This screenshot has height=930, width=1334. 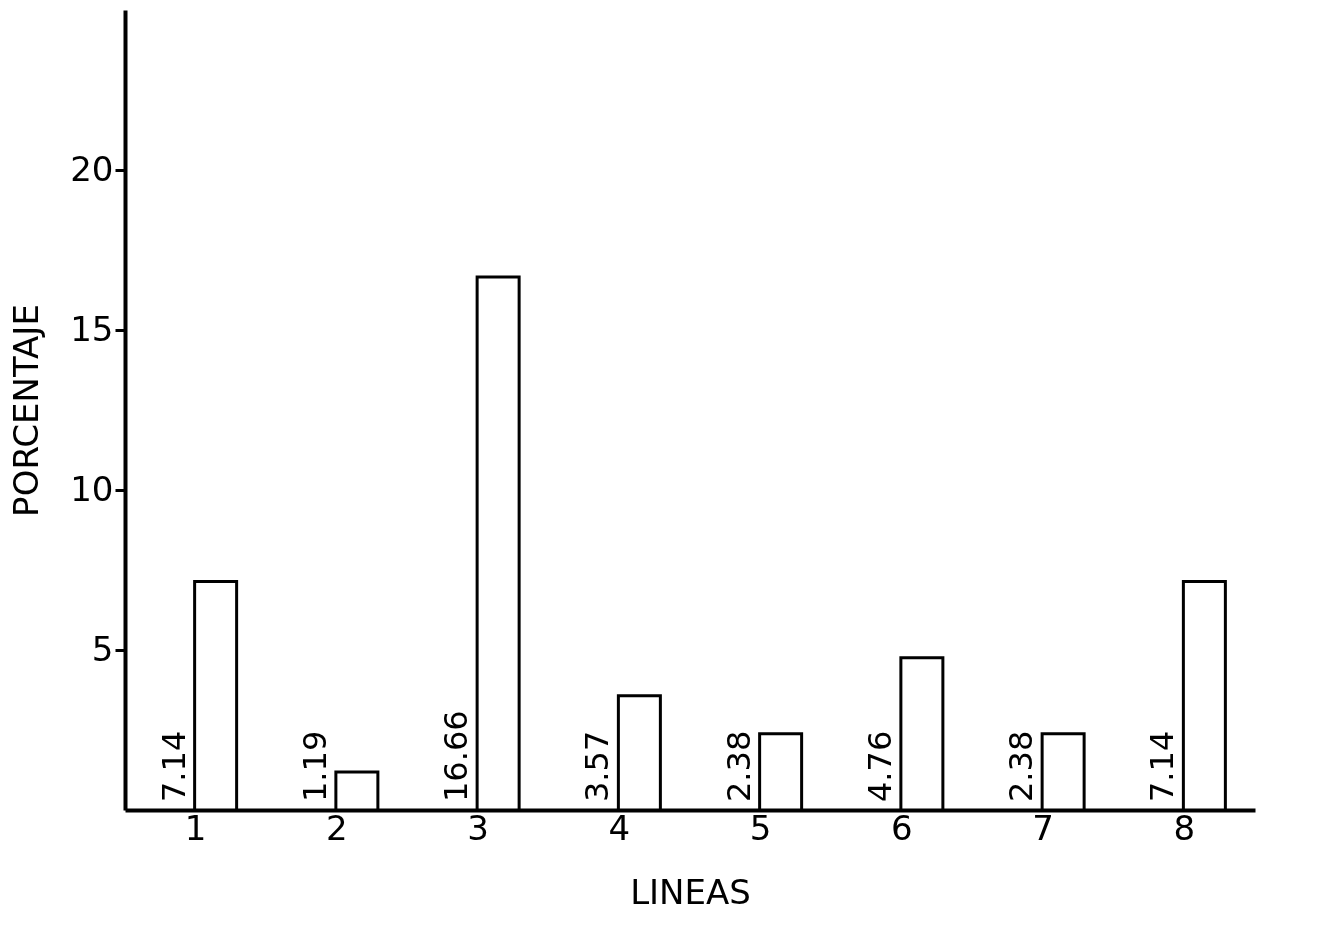 I want to click on x-tick-label: 2, so click(x=337, y=827).